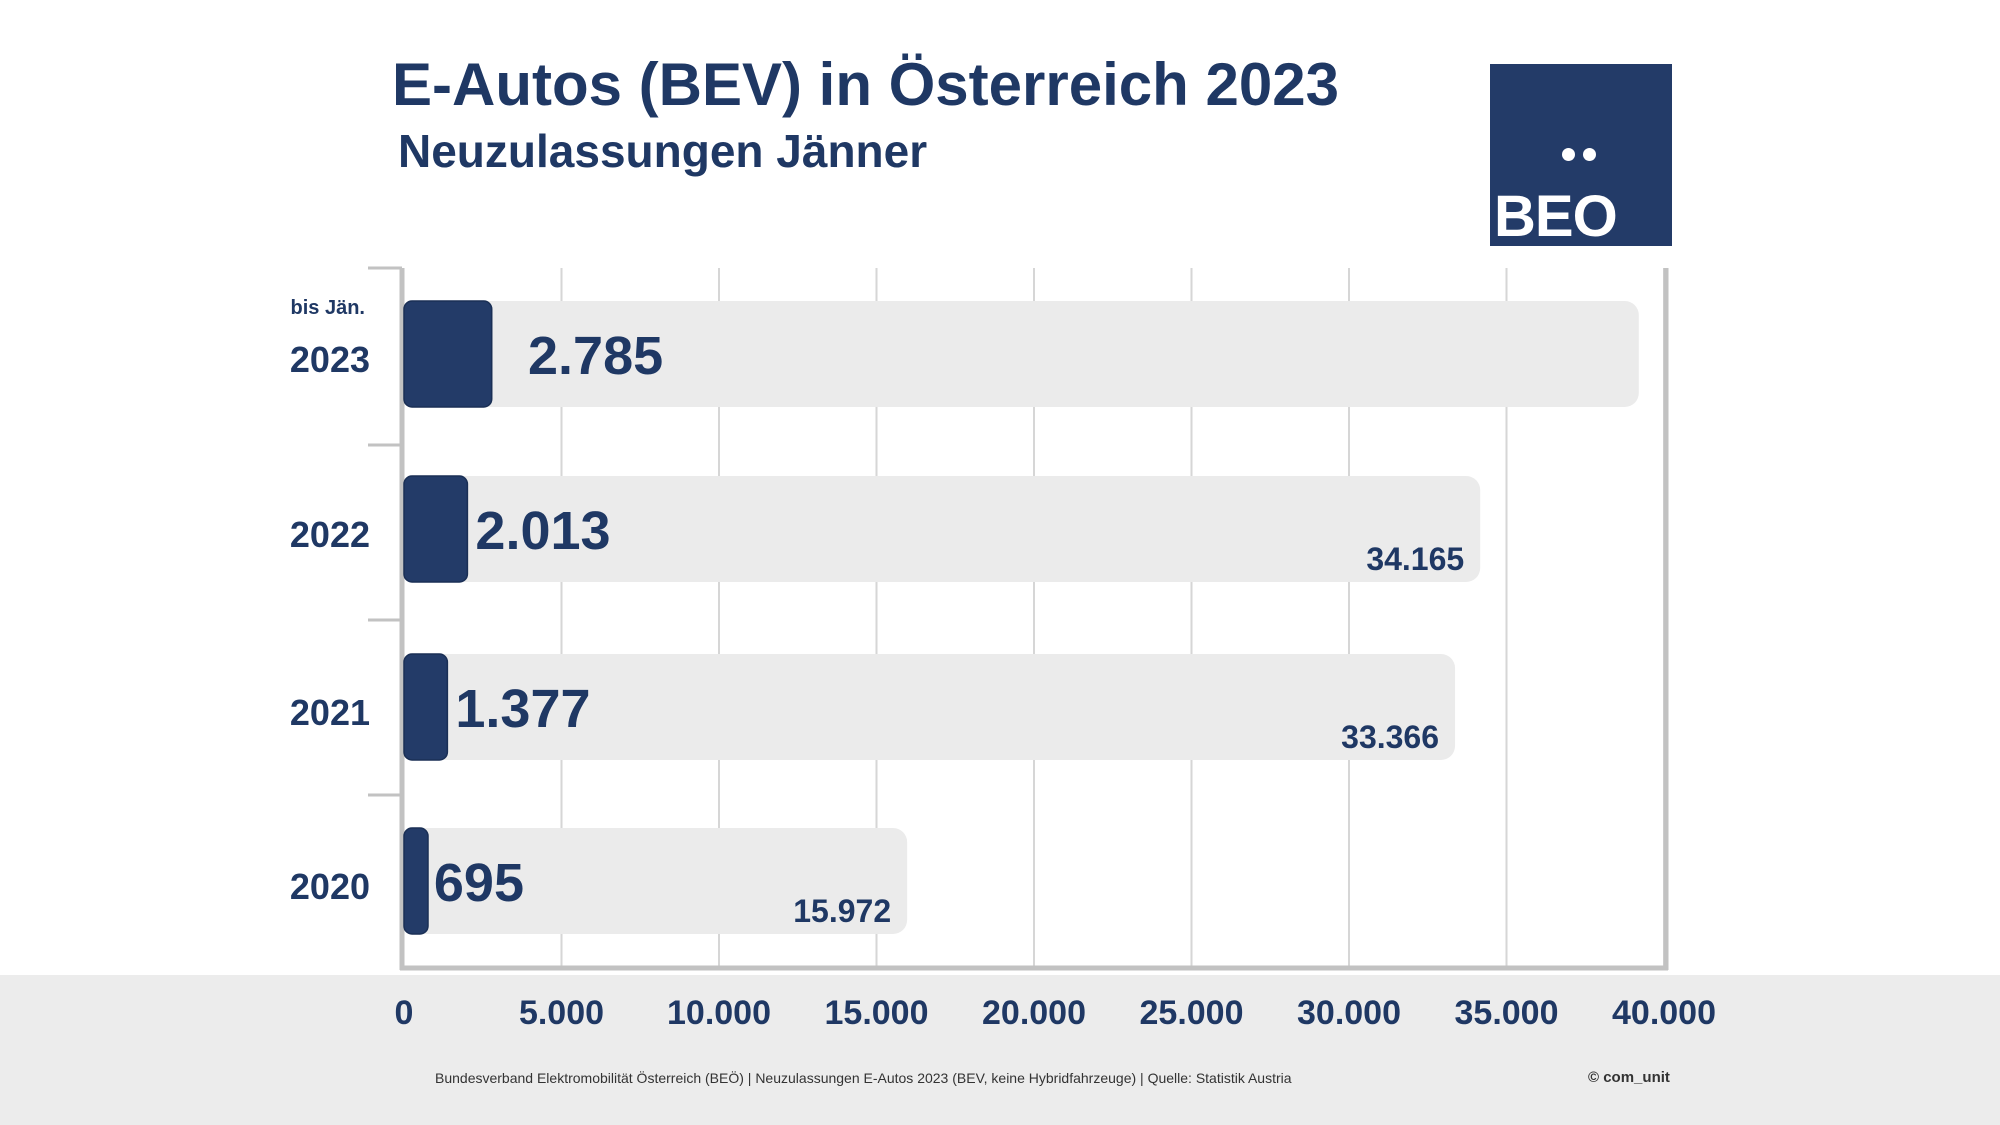 This screenshot has width=2000, height=1125. I want to click on x-tick-label: 15.000, so click(877, 1013).